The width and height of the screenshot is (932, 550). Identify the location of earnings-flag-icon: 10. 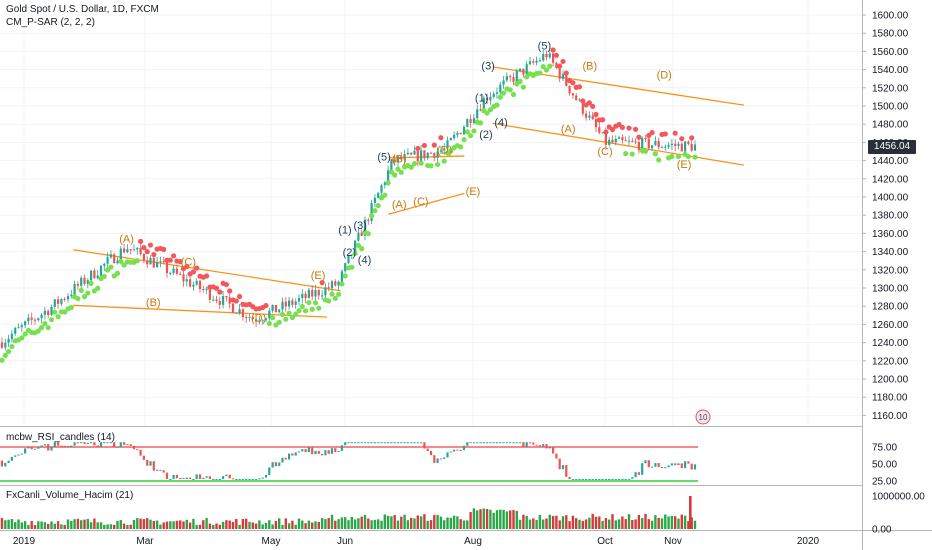
(703, 417).